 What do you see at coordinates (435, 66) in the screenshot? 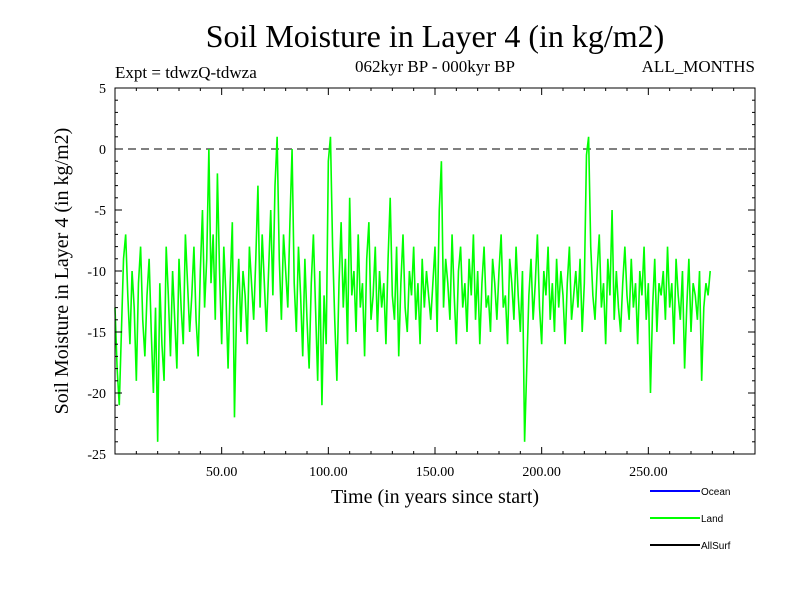
I see `period-label: 062kyr BP - 000kyr BP` at bounding box center [435, 66].